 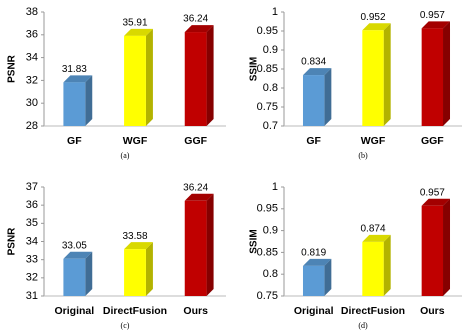 What do you see at coordinates (32, 223) in the screenshot?
I see `y-tick-label: 35` at bounding box center [32, 223].